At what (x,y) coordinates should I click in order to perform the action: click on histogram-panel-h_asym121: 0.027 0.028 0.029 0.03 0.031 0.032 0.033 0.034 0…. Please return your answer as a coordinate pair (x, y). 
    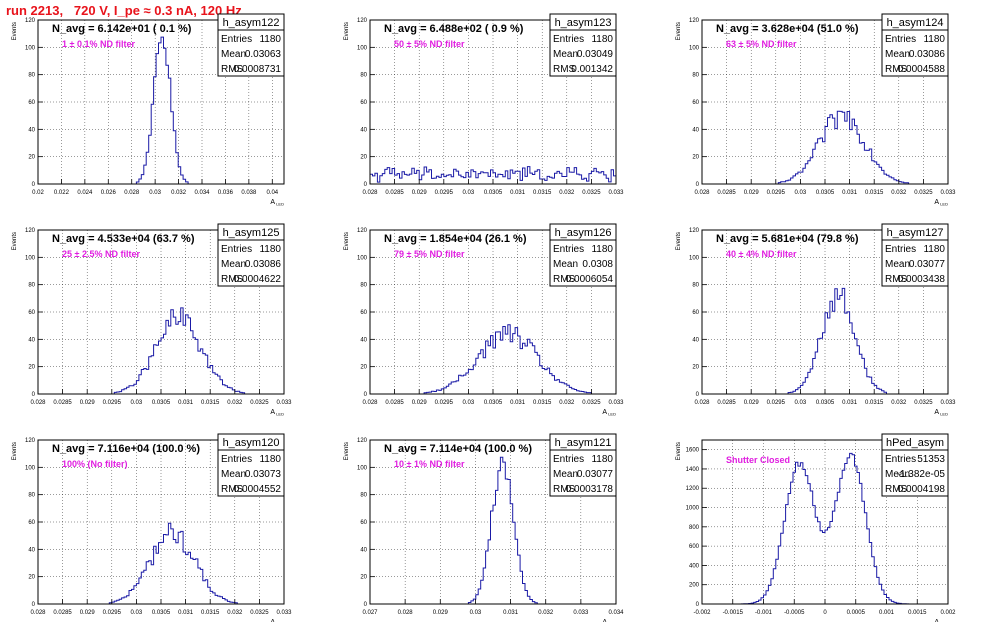
    Looking at the image, I should click on (484, 527).